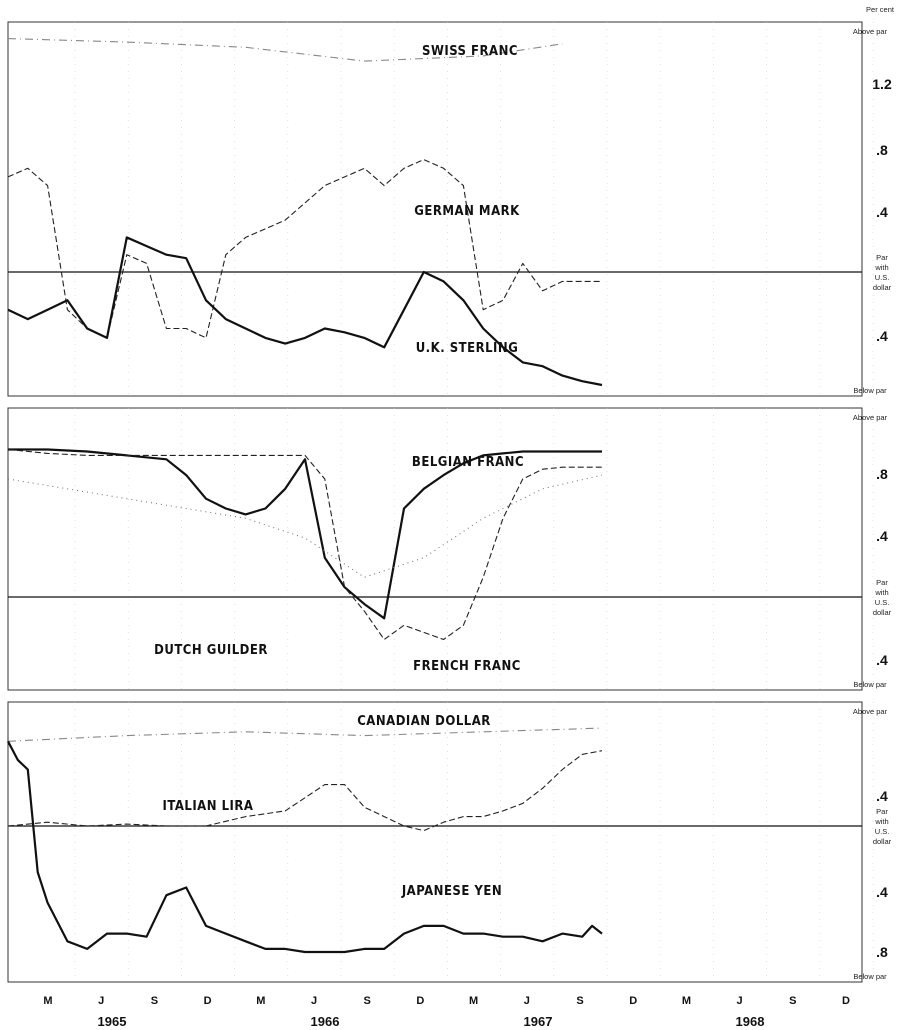  Describe the element at coordinates (424, 721) in the screenshot. I see `series-label: CANADIAN DOLLAR` at that location.